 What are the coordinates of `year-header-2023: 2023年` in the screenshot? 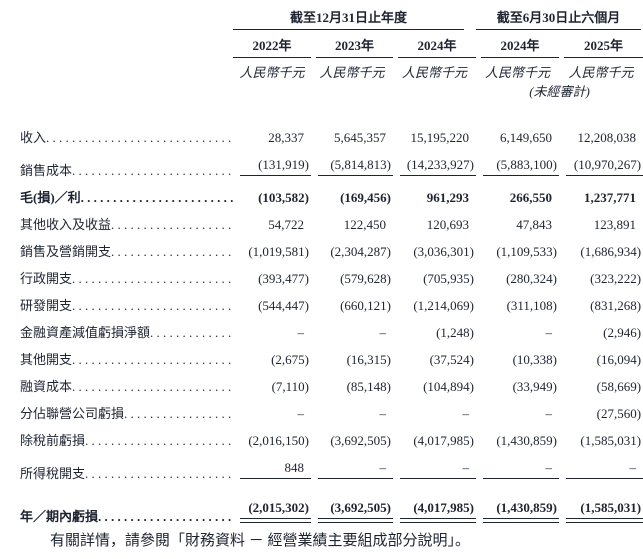 It's located at (352, 44).